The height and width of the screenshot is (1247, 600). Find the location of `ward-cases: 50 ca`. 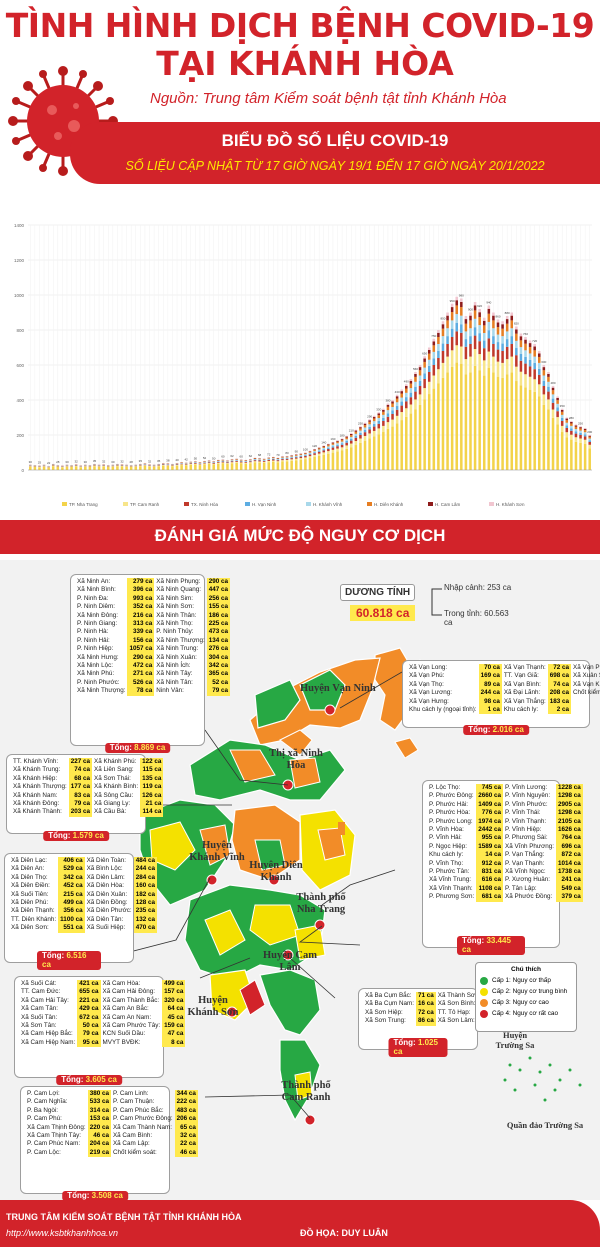

ward-cases: 50 ca is located at coordinates (89, 1026).